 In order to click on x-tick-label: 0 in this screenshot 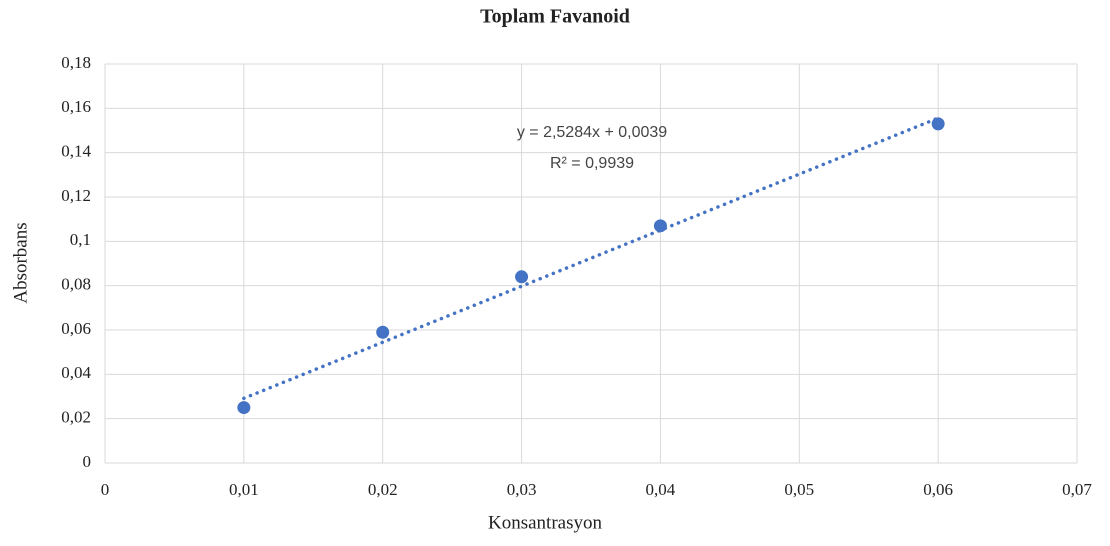, I will do `click(105, 489)`.